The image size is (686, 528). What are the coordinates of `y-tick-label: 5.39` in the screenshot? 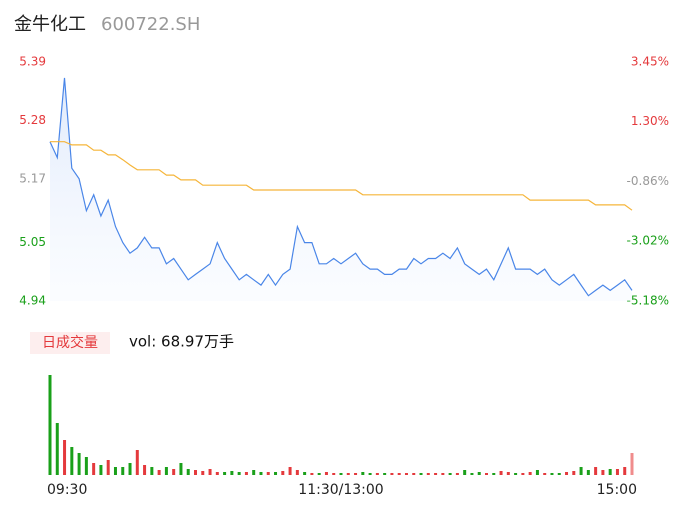 It's located at (32, 62).